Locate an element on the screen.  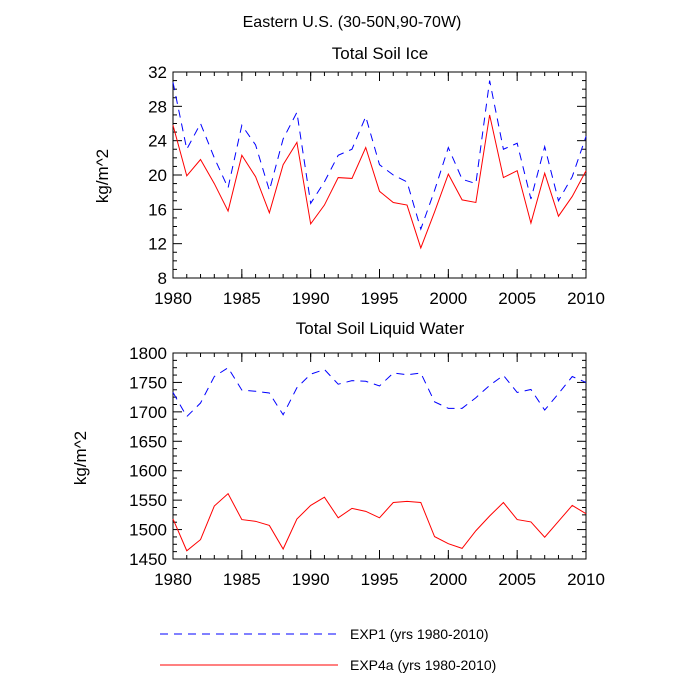
y-tick-label: 1500 is located at coordinates (148, 530).